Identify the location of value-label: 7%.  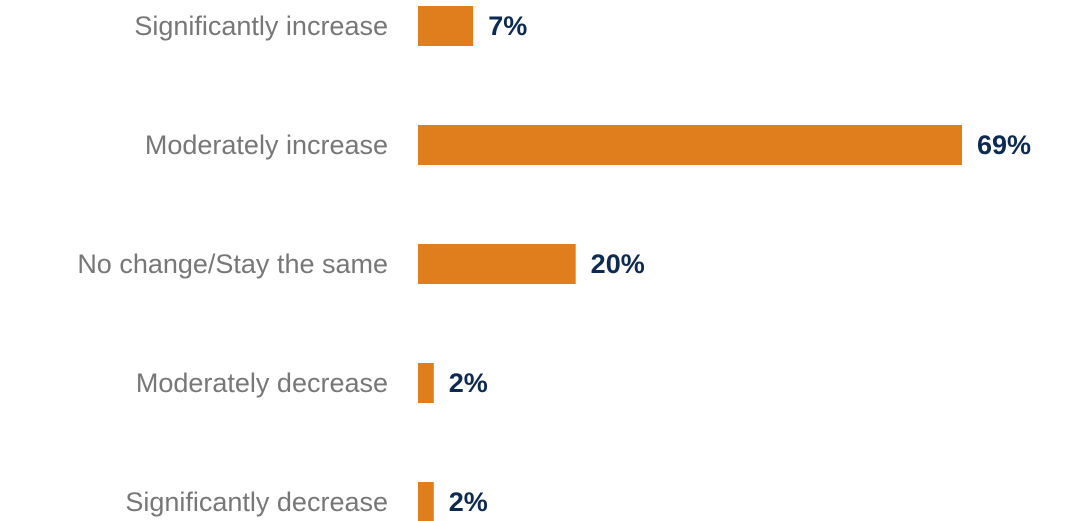
(507, 26).